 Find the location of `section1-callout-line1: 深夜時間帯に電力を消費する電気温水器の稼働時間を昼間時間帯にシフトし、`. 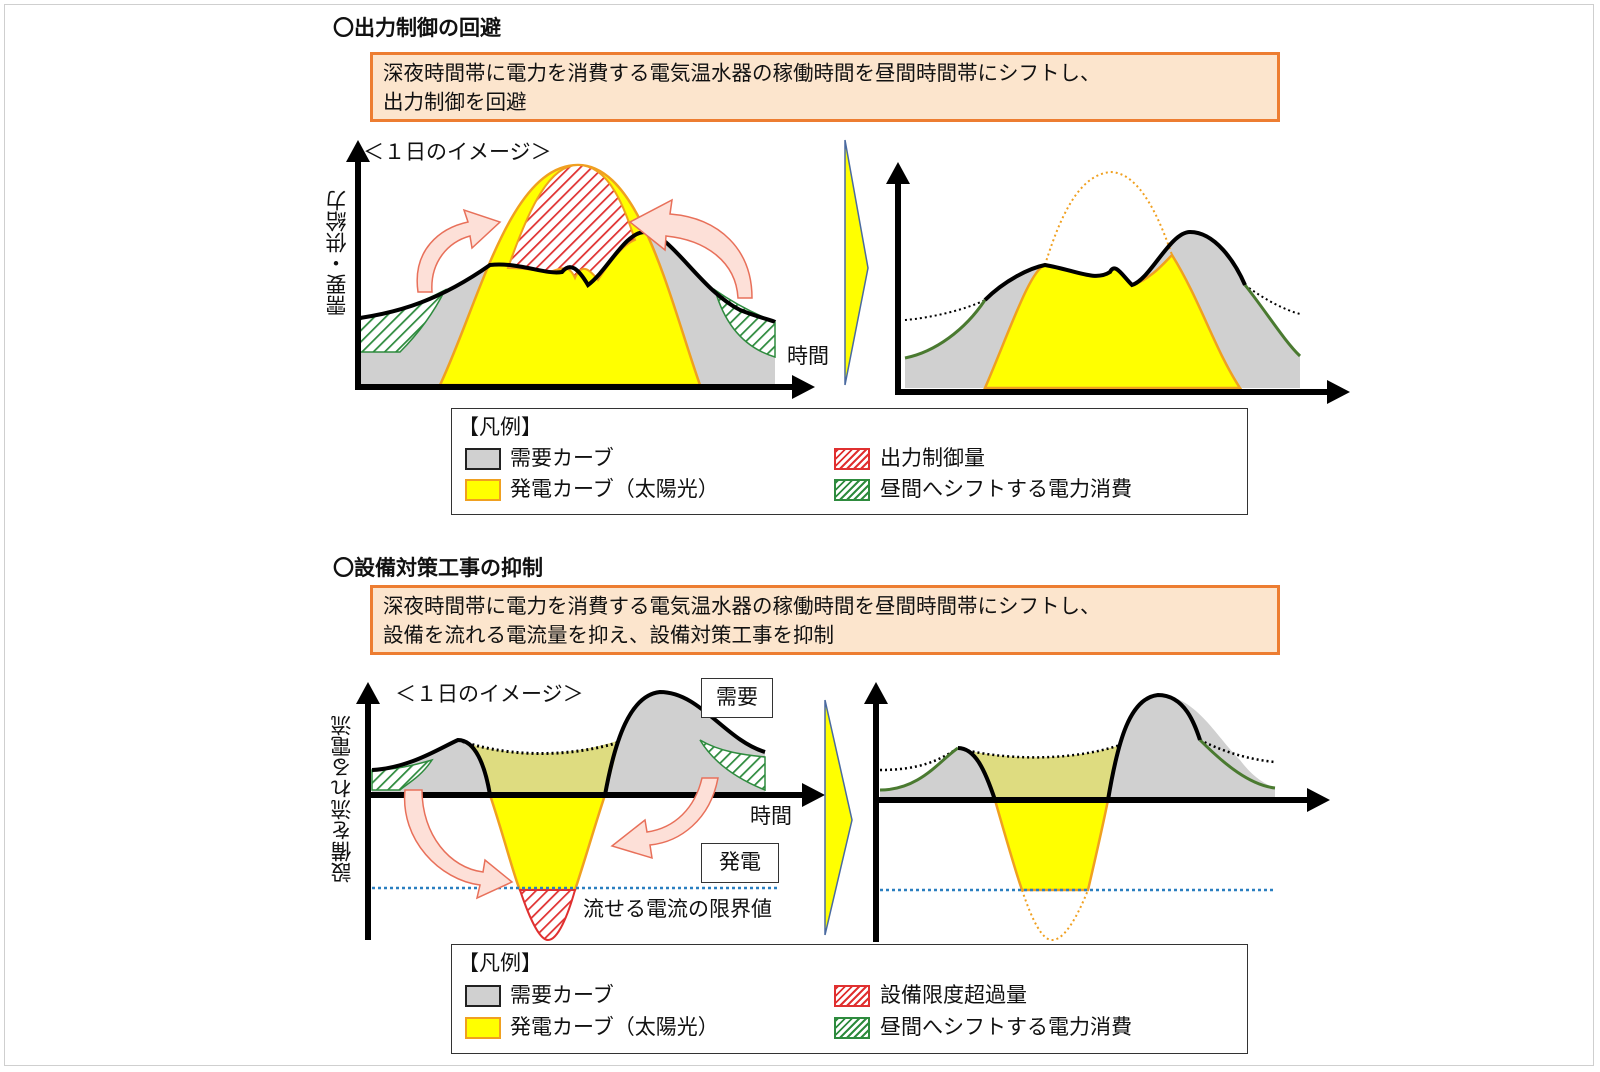

section1-callout-line1: 深夜時間帯に電力を消費する電気温水器の稼働時間を昼間時間帯にシフトし、 is located at coordinates (742, 73).